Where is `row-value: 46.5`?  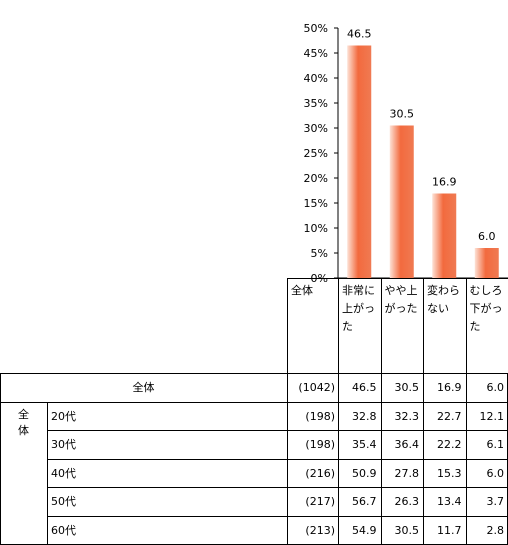 row-value: 46.5 is located at coordinates (364, 387).